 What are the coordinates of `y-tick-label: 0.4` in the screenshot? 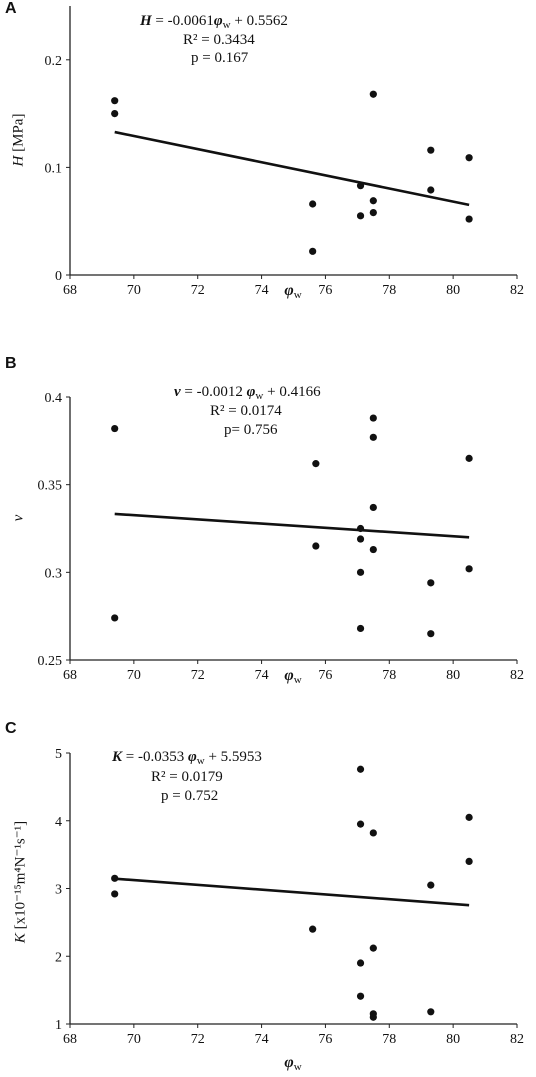 It's located at (54, 398).